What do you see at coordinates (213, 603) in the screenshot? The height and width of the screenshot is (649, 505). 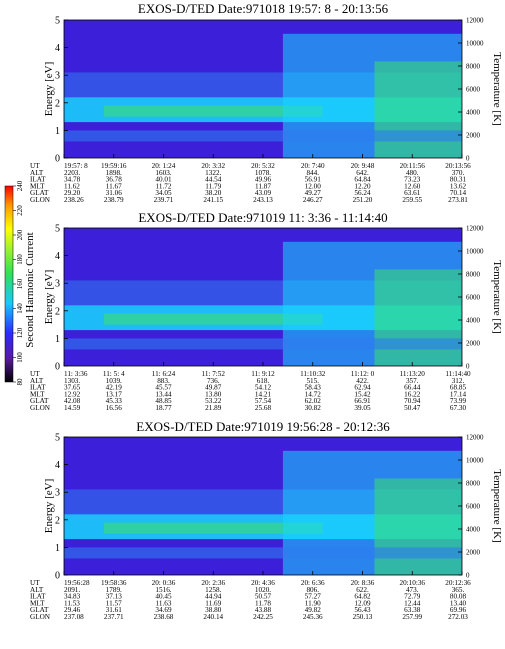 I see `orbit-value-mlt: 11.69` at bounding box center [213, 603].